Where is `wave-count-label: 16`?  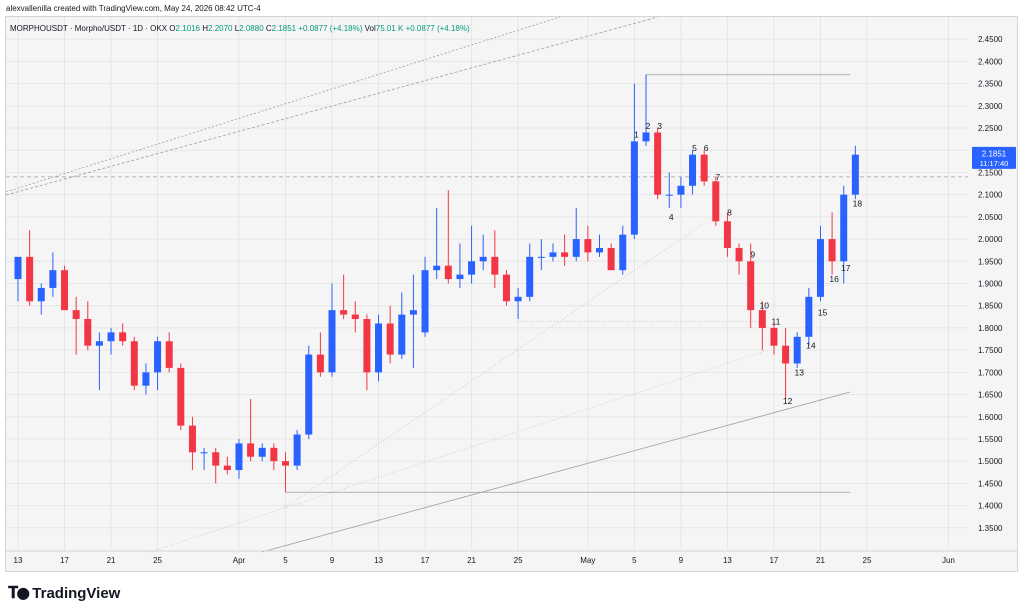
wave-count-label: 16 is located at coordinates (834, 279).